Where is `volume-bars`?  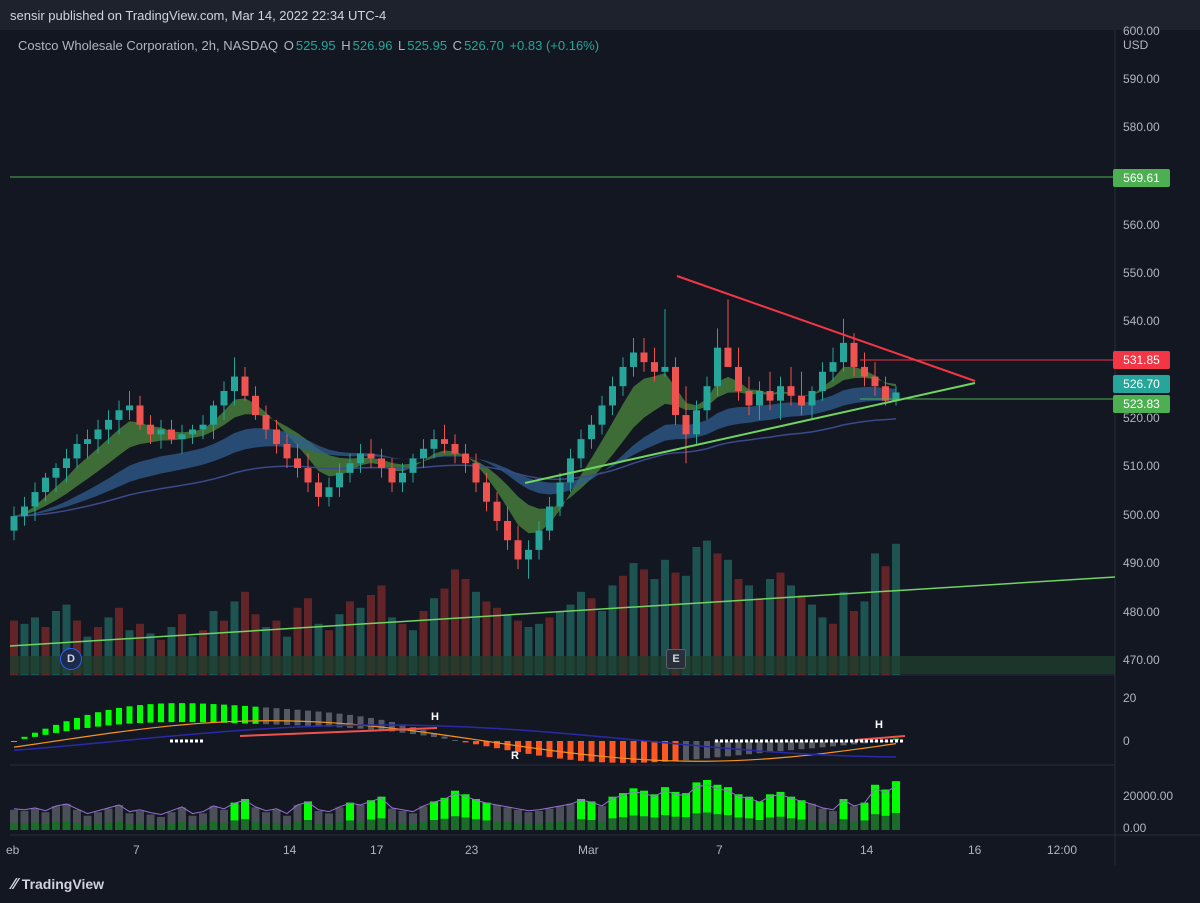
volume-bars is located at coordinates (455, 607).